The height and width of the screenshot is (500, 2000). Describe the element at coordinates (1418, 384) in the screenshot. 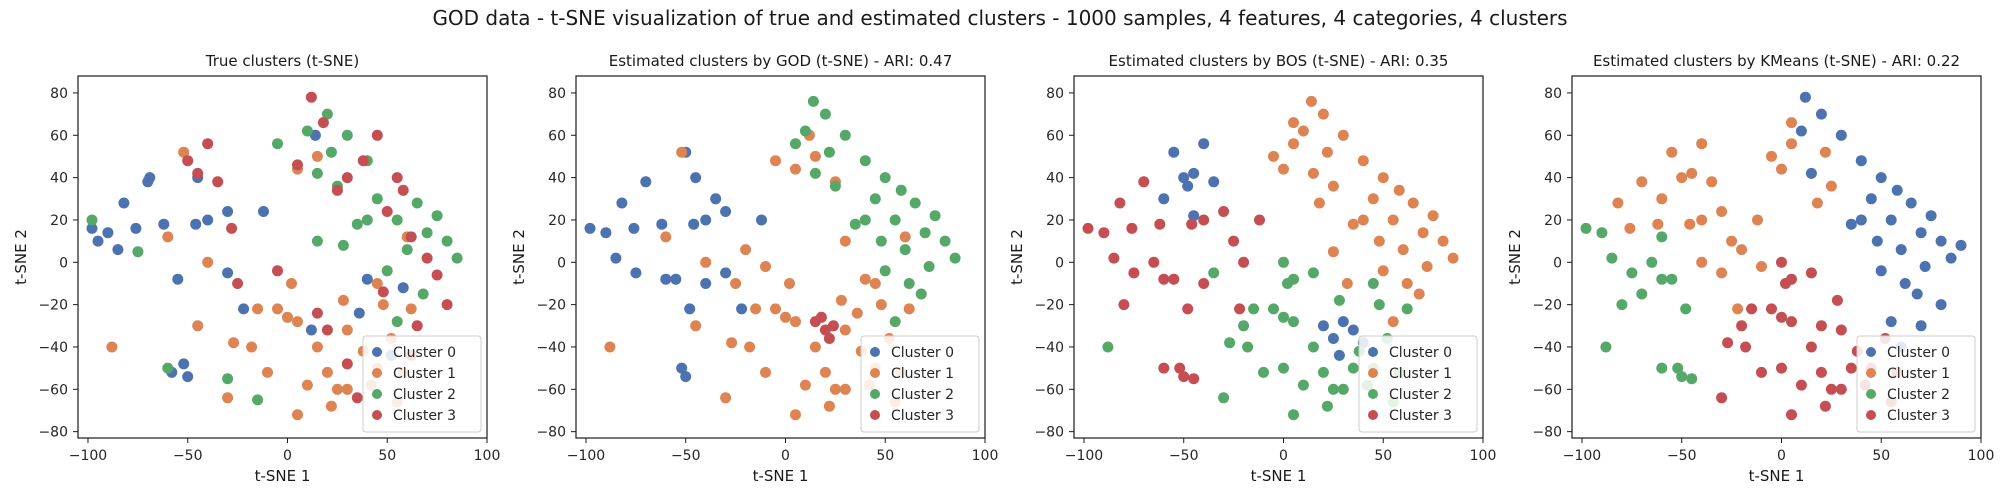

I see `legend-box` at that location.